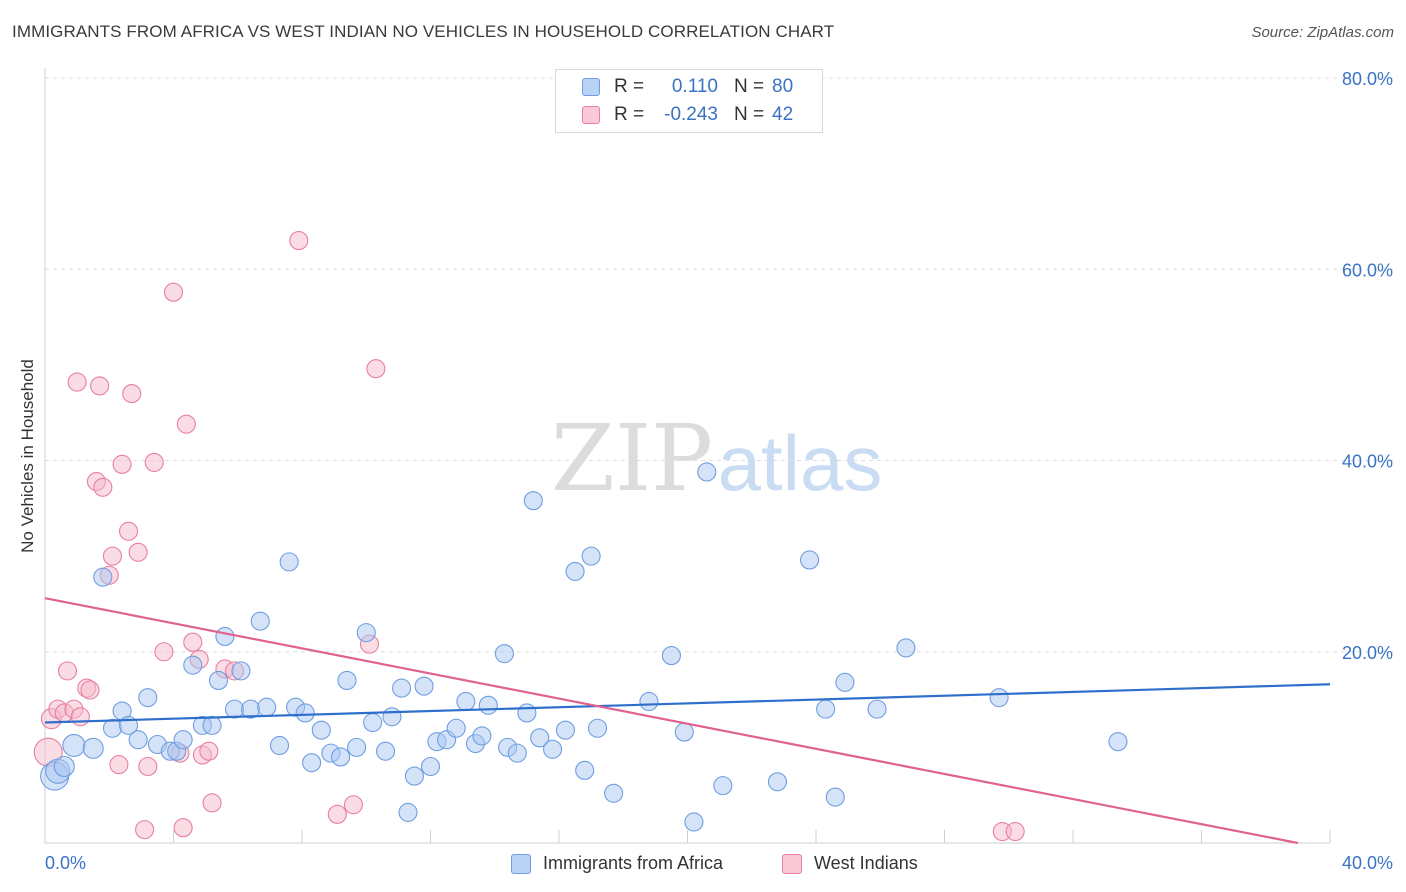  I want to click on stats-row-west-indians: R = -0.243 N = 42, so click(689, 115).